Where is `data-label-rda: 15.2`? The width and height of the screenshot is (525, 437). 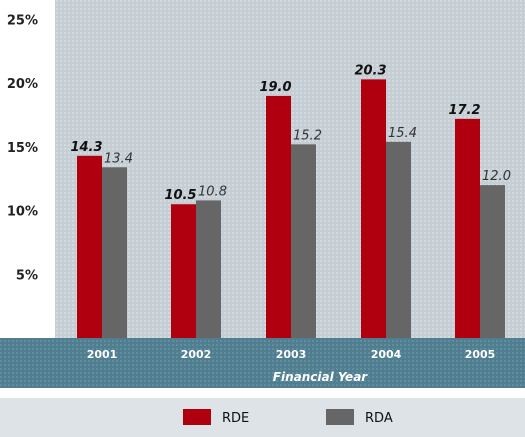
data-label-rda: 15.2 is located at coordinates (307, 135).